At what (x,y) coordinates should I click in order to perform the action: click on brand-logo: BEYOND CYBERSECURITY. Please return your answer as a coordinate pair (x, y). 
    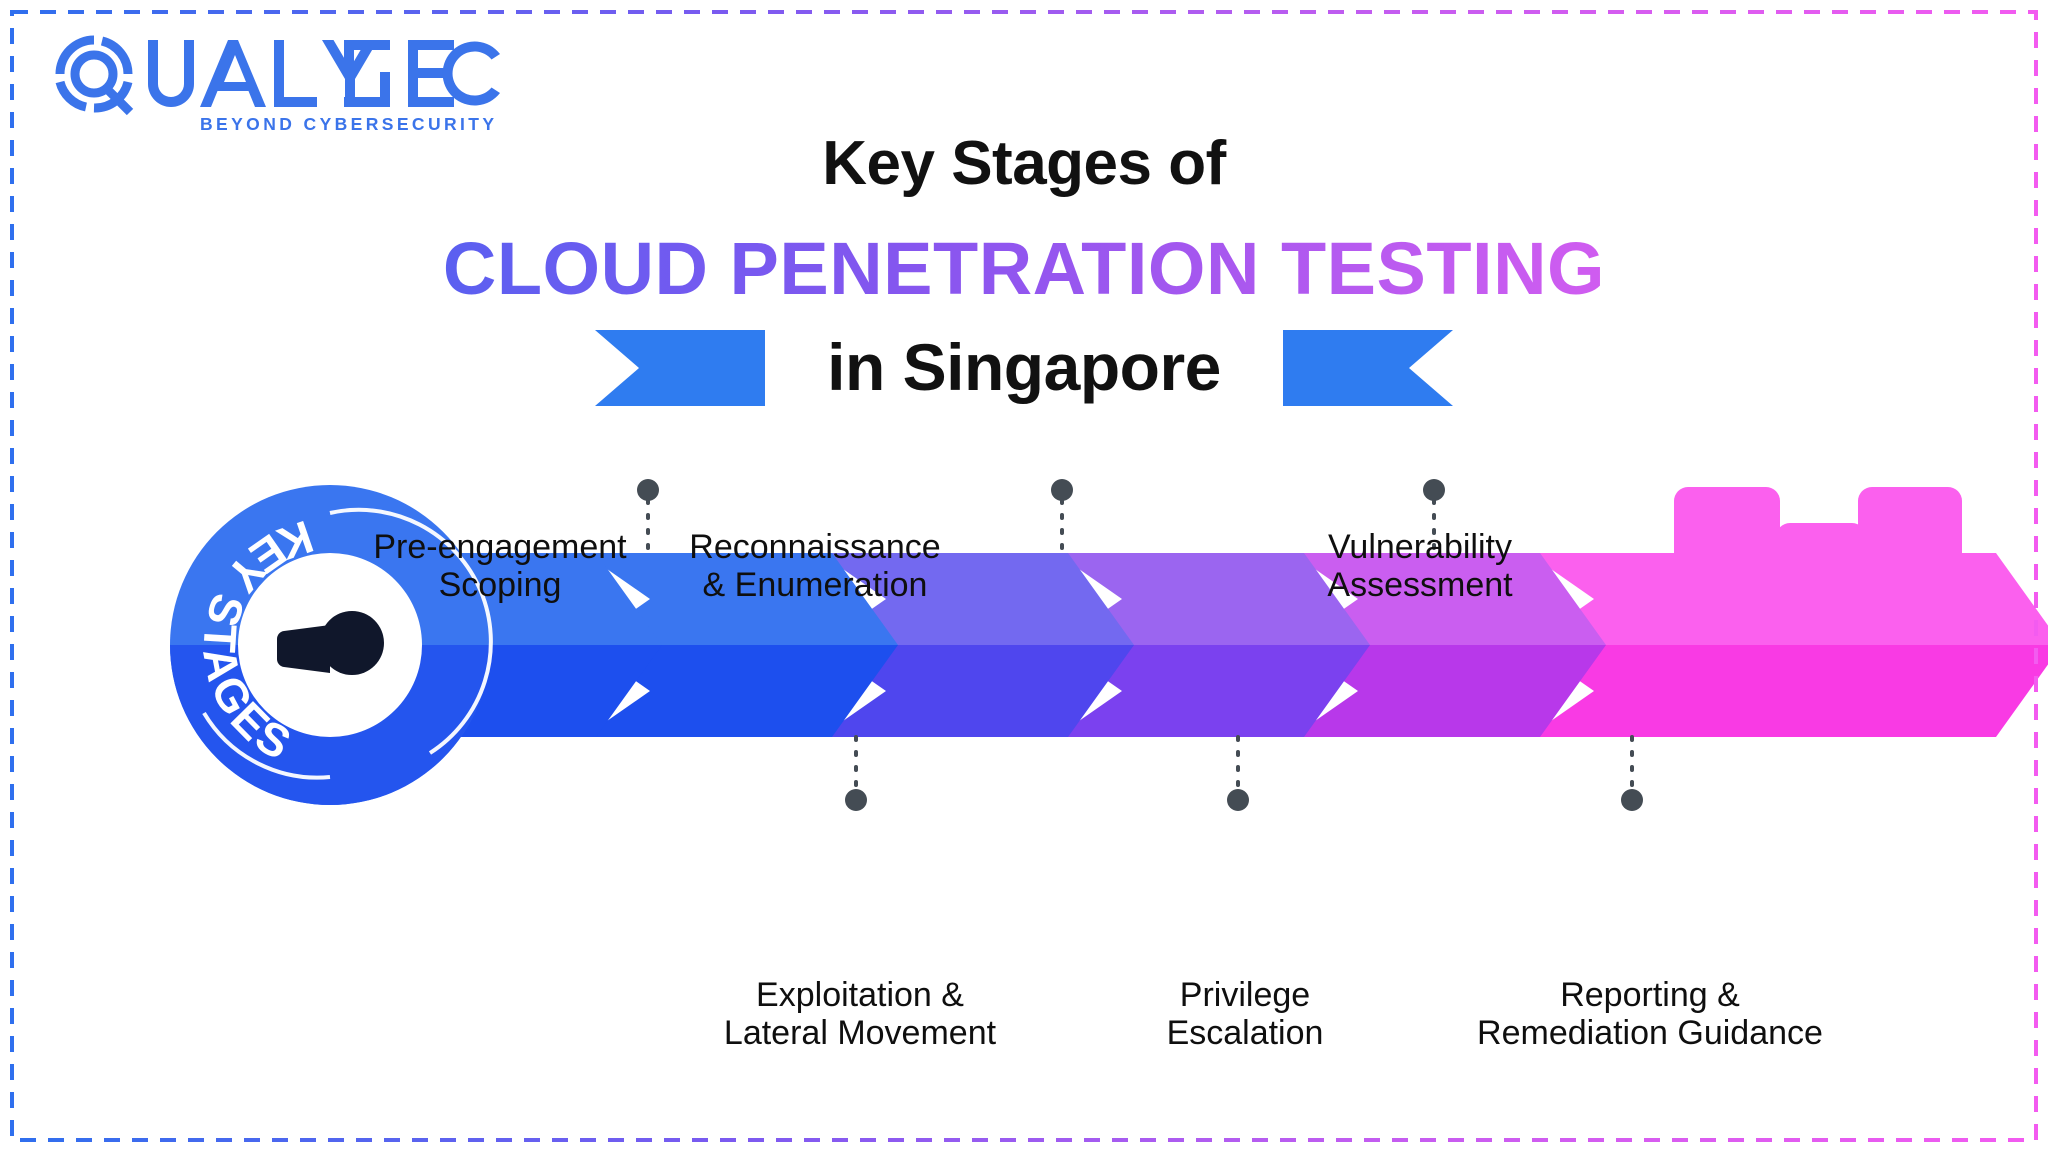
    Looking at the image, I should click on (274, 85).